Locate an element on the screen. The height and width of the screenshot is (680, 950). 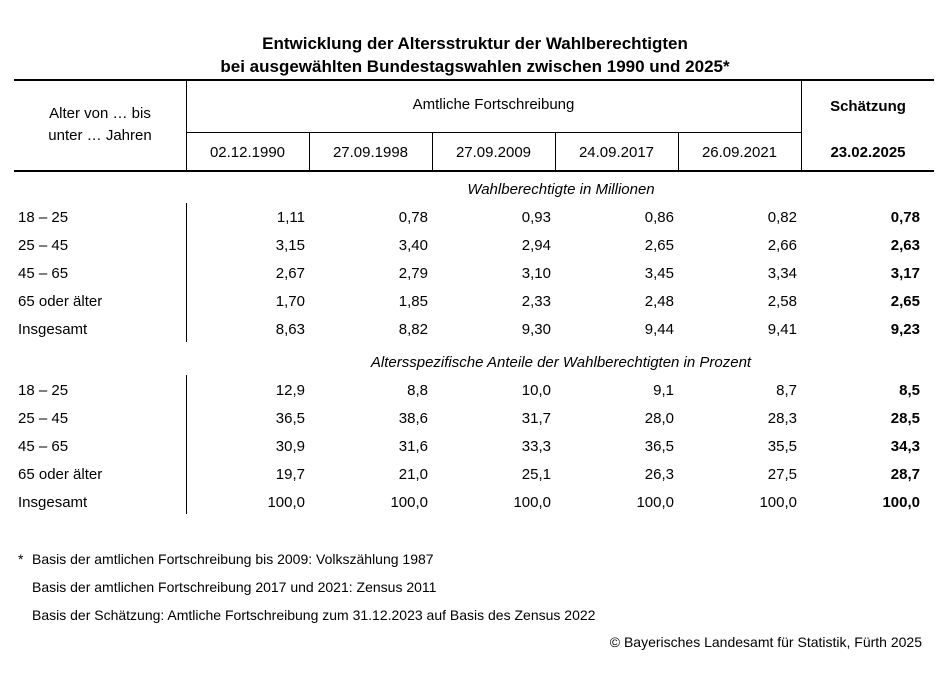
age-header-line-2: unter … Jahren is located at coordinates (100, 135).